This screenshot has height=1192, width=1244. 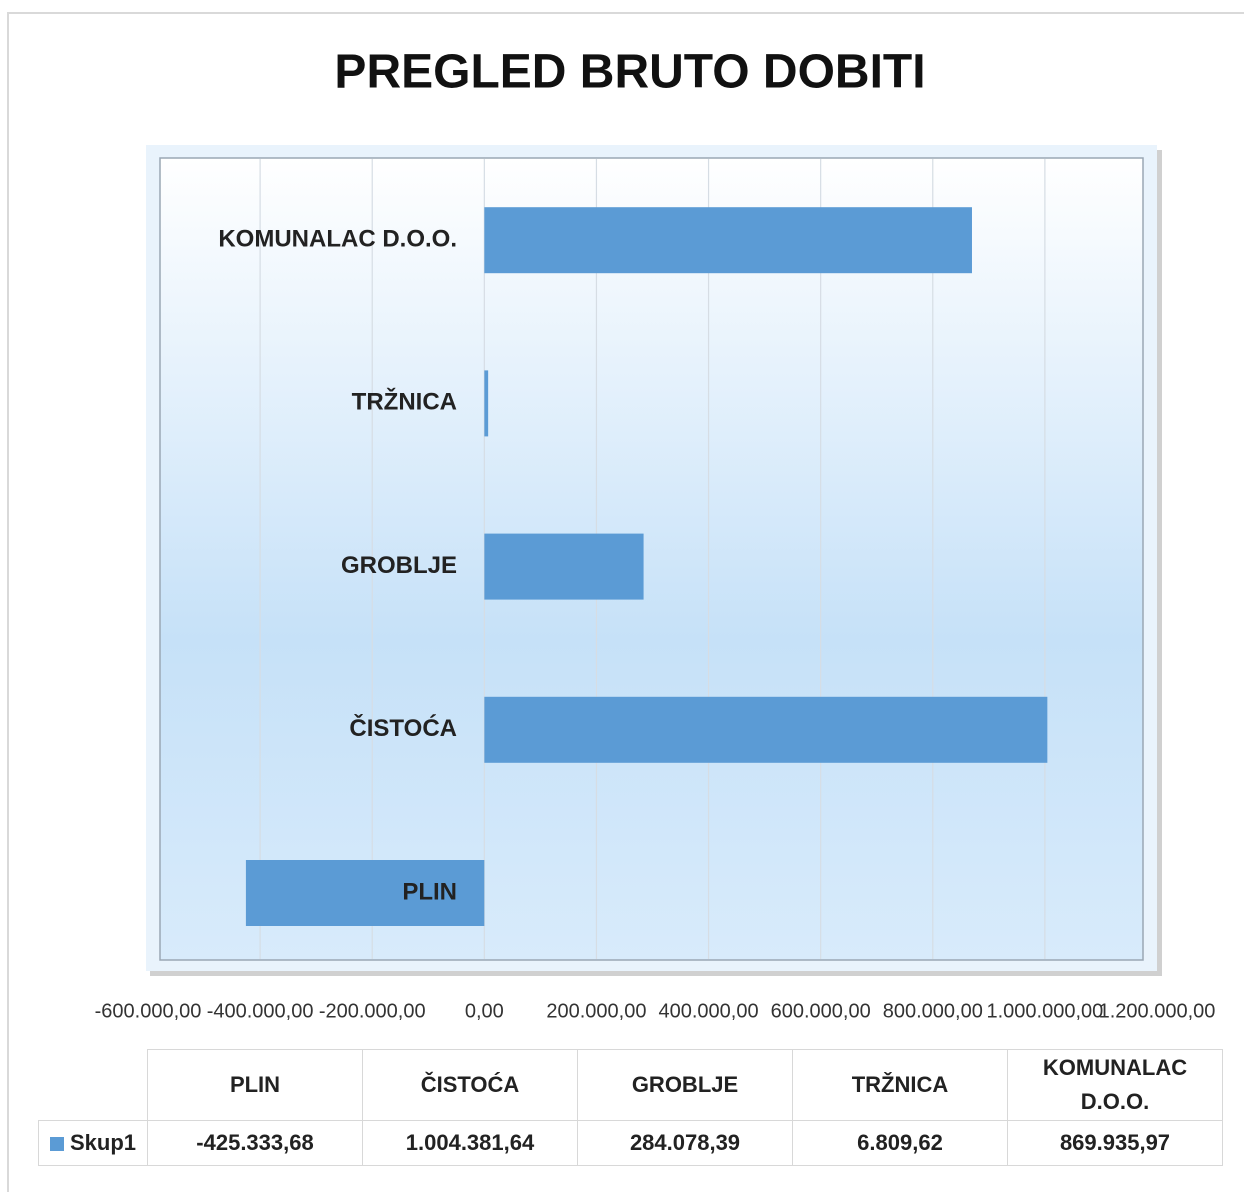 What do you see at coordinates (337, 239) in the screenshot?
I see `category-label: KOMUNALAC D.O.O.` at bounding box center [337, 239].